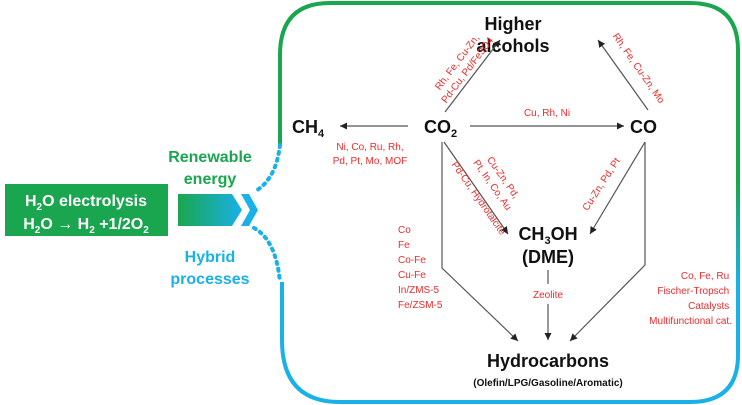 The image size is (742, 405). I want to click on electrolysis-title: H2O electrolysis, so click(86, 203).